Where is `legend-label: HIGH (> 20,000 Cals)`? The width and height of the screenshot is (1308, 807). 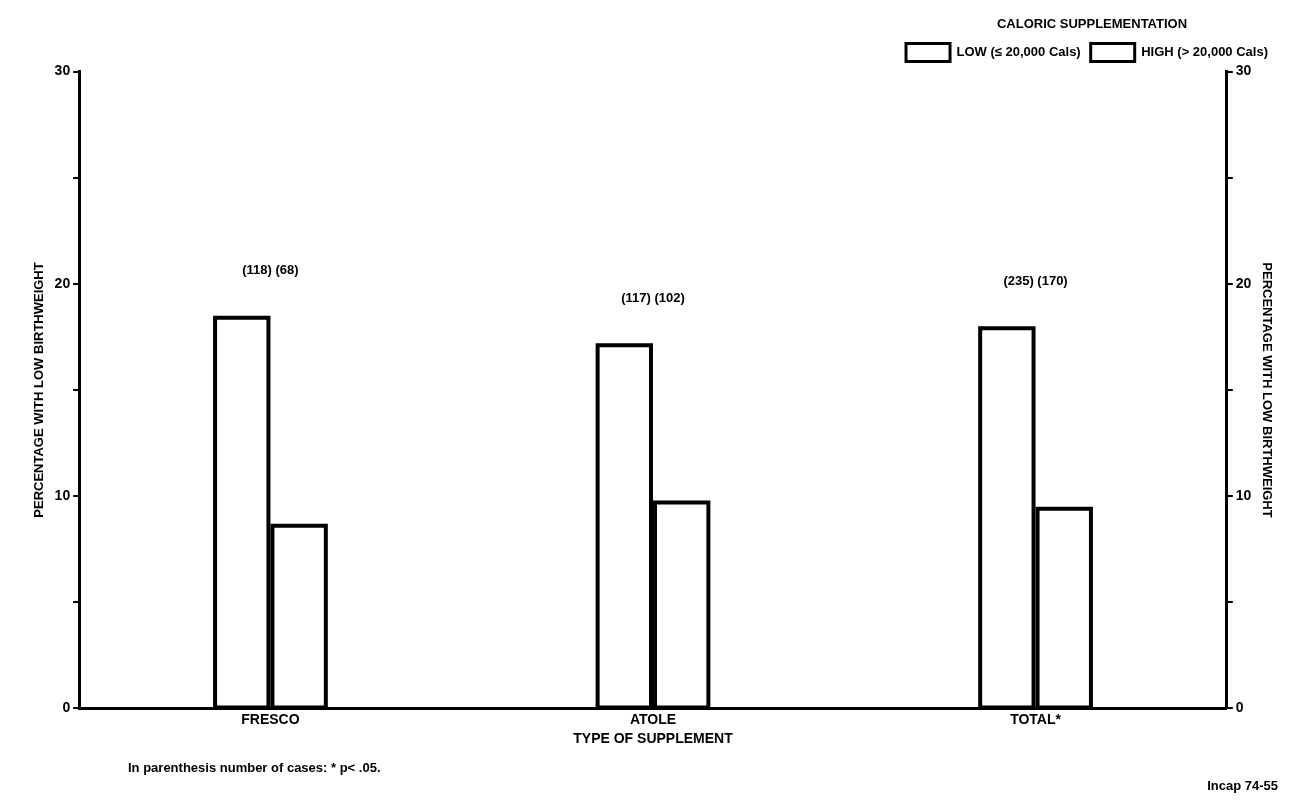 legend-label: HIGH (> 20,000 Cals) is located at coordinates (1205, 52).